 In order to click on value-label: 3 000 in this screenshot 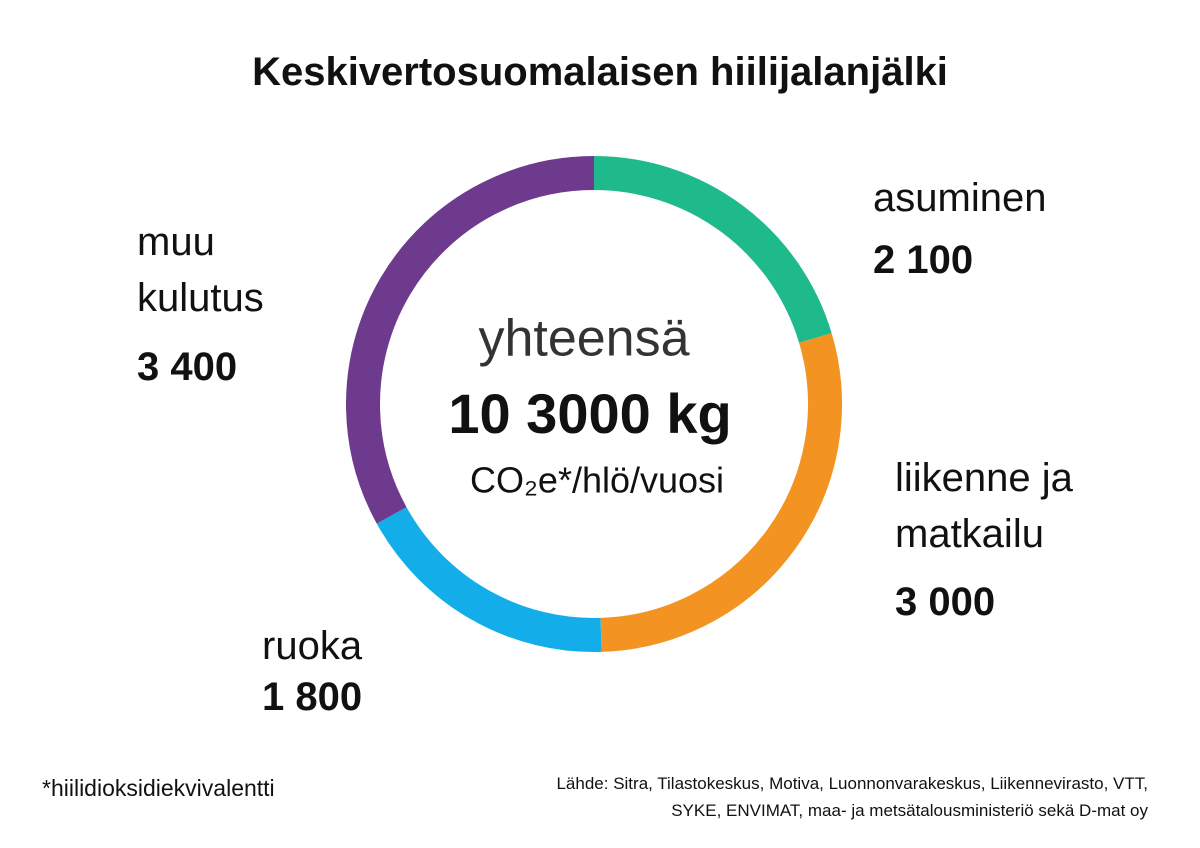, I will do `click(945, 602)`.